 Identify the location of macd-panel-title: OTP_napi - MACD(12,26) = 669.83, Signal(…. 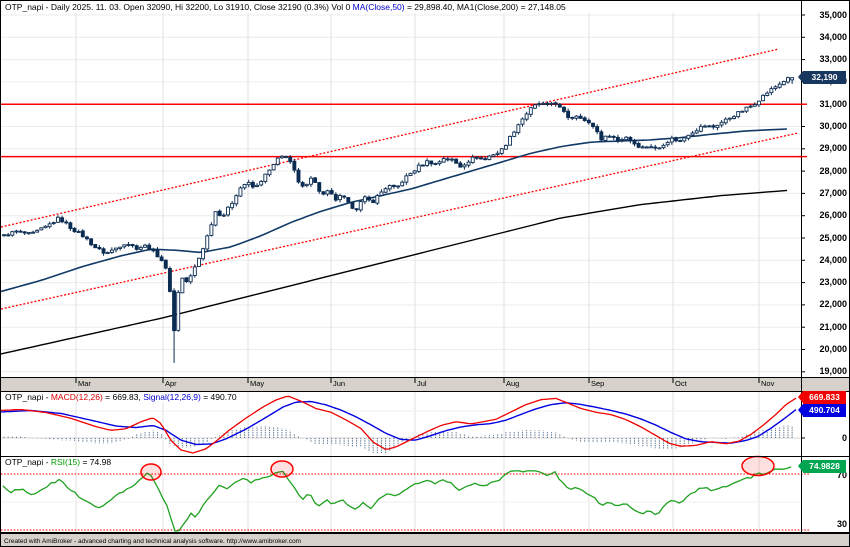
(121, 397).